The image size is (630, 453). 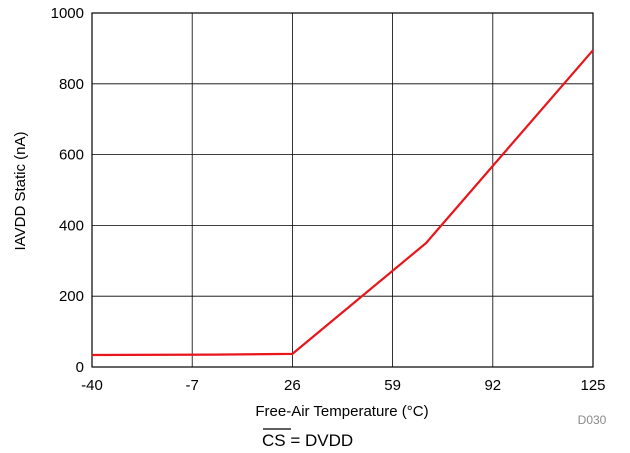 I want to click on x-tick-label: 26, so click(x=292, y=385).